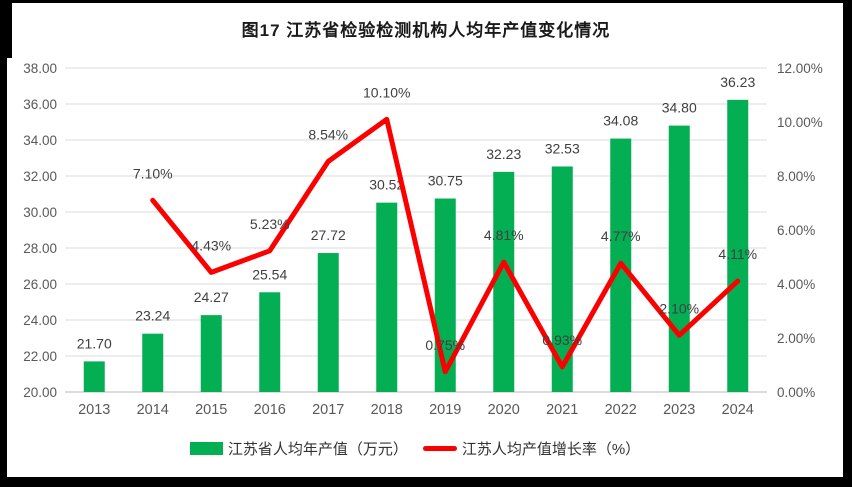  What do you see at coordinates (847, 243) in the screenshot?
I see `frame-edge-right` at bounding box center [847, 243].